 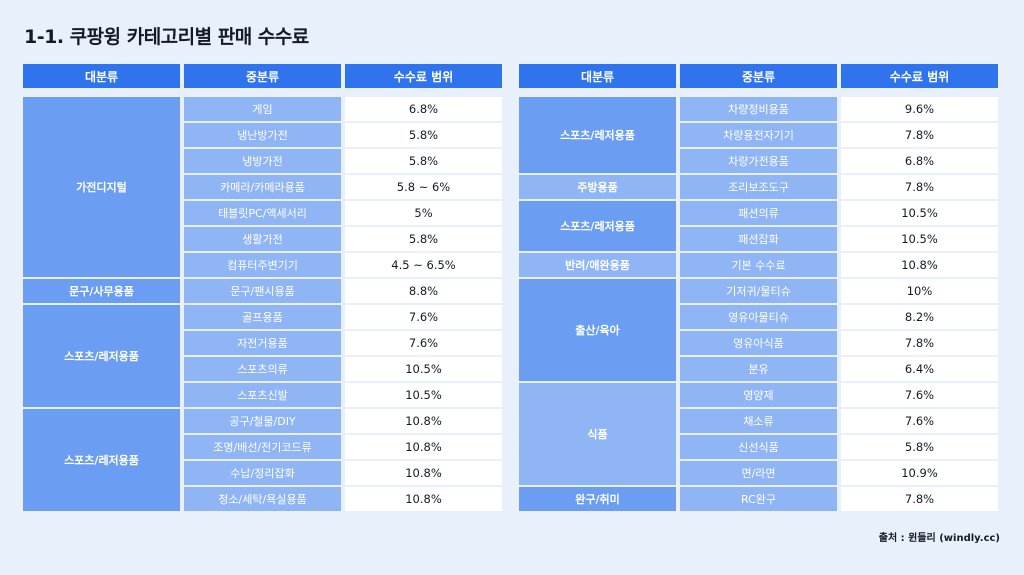 What do you see at coordinates (597, 434) in the screenshot?
I see `category-cell: 식품` at bounding box center [597, 434].